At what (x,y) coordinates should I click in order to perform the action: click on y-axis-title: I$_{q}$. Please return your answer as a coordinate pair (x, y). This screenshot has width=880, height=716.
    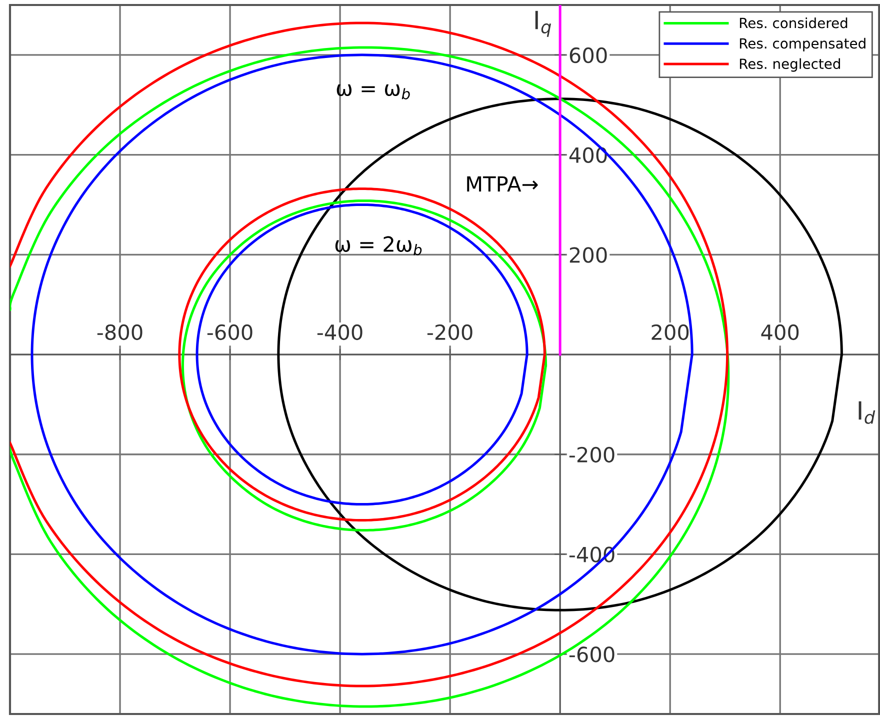
    Looking at the image, I should click on (543, 23).